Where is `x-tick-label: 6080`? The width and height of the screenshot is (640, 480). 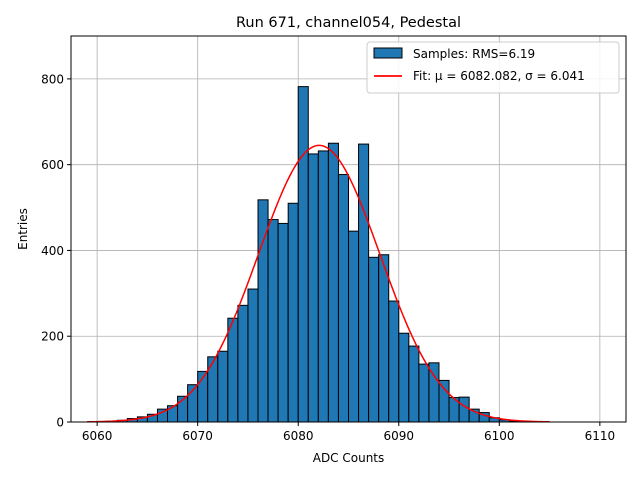
x-tick-label: 6080 is located at coordinates (298, 436).